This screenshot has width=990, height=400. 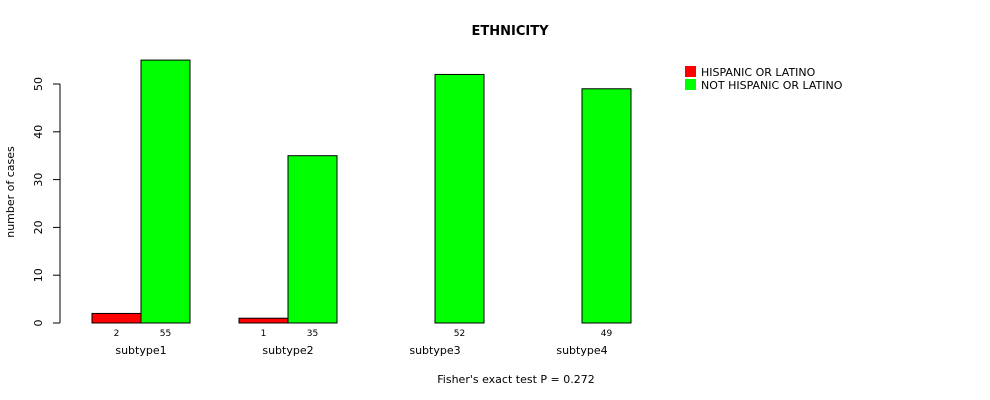 What do you see at coordinates (38, 180) in the screenshot?
I see `y-tick-label: 30` at bounding box center [38, 180].